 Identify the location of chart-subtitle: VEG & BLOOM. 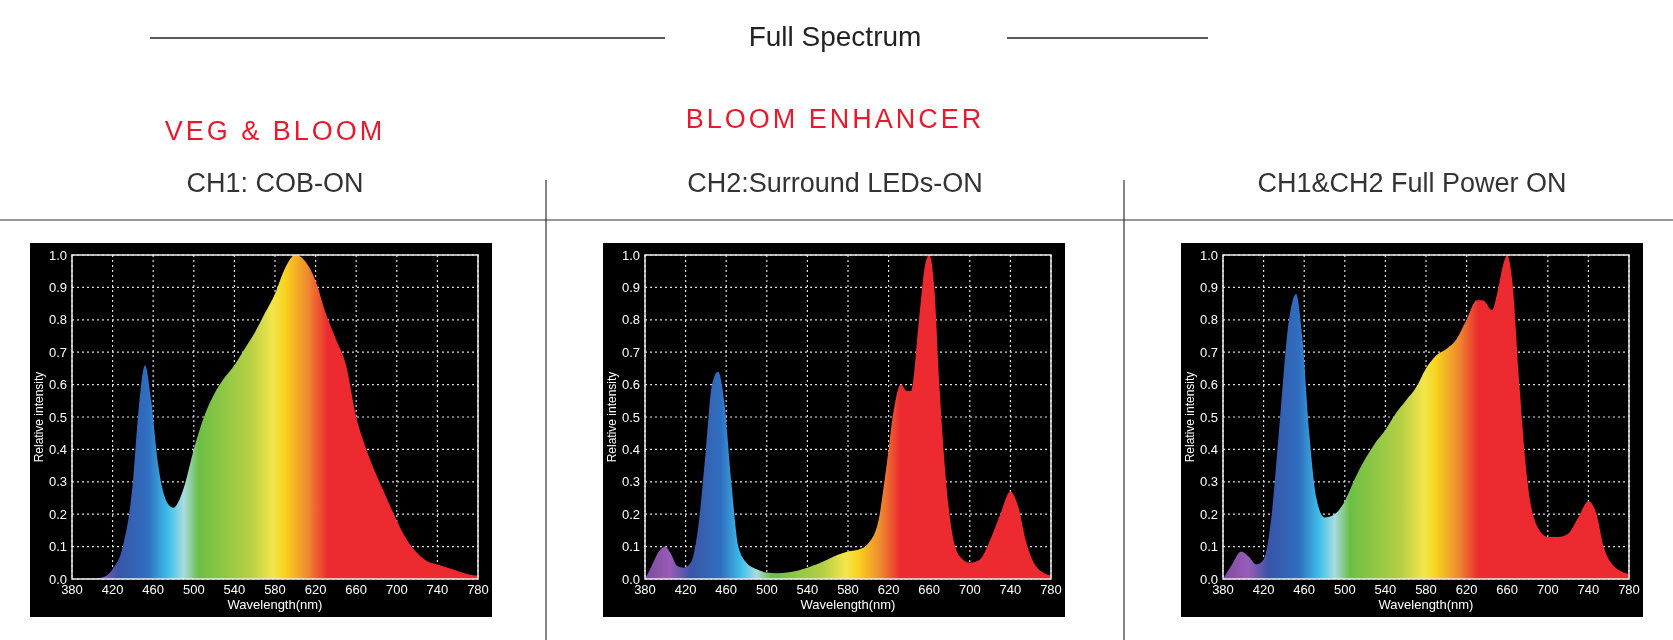
(275, 131).